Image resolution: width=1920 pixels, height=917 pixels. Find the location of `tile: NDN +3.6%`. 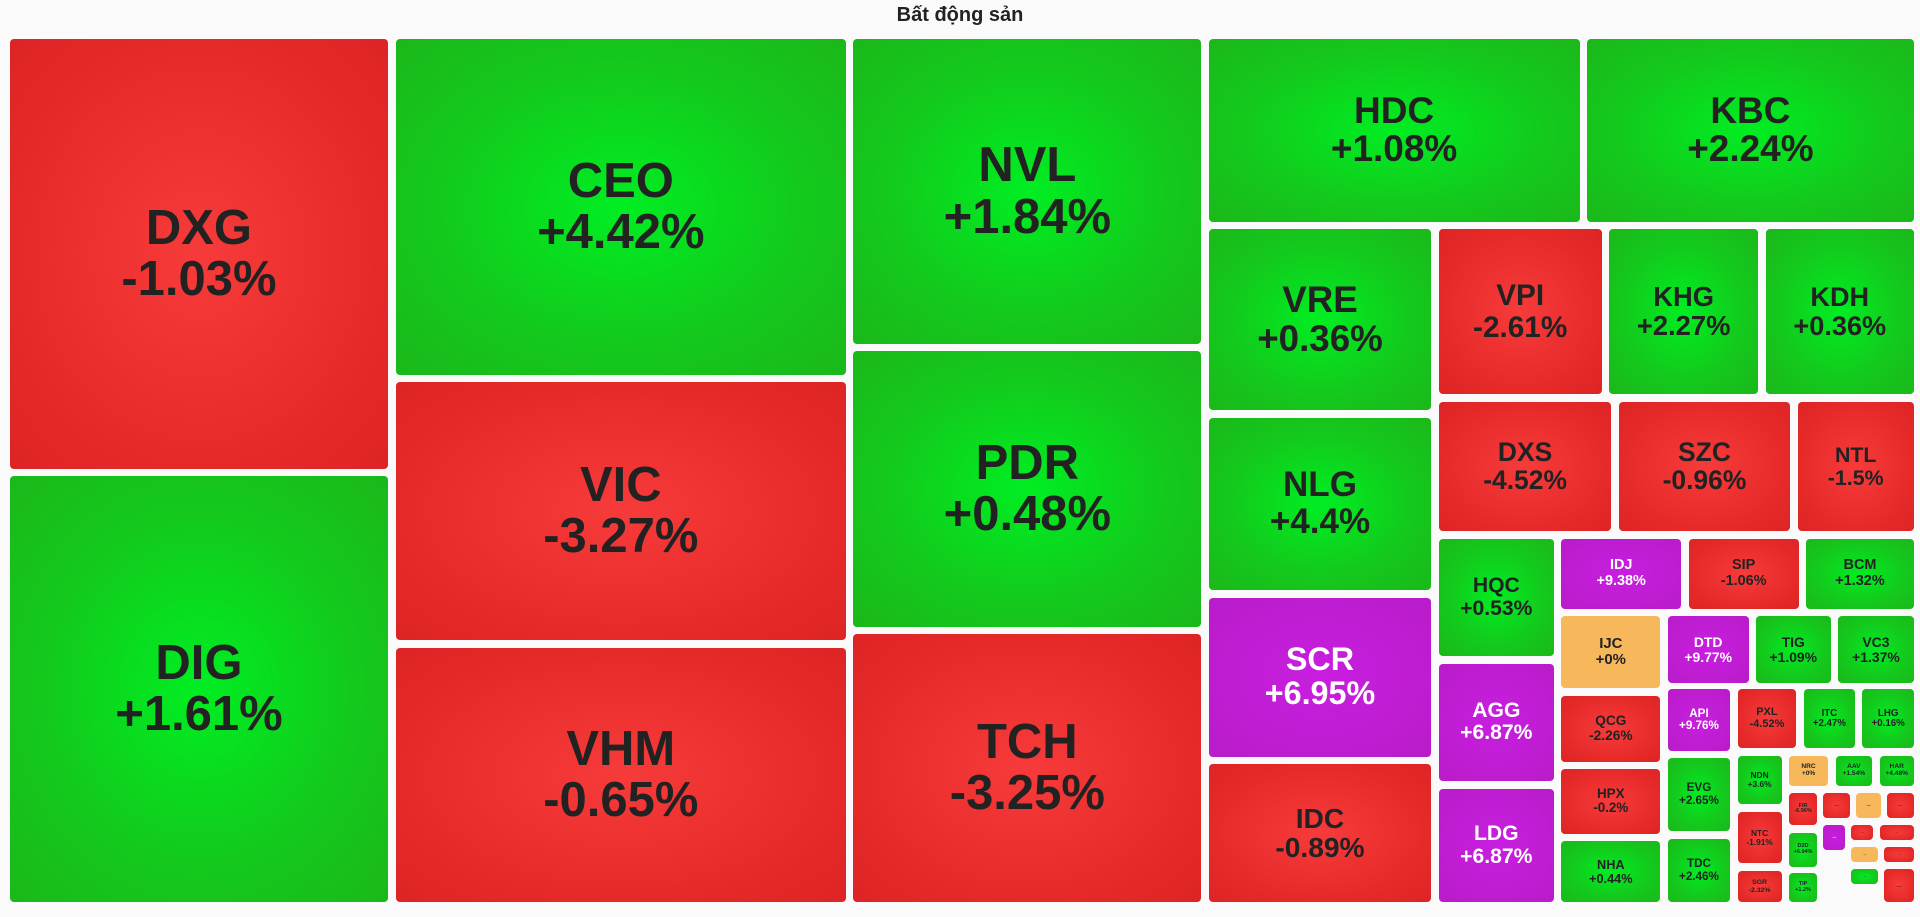

tile: NDN +3.6% is located at coordinates (1759, 780).